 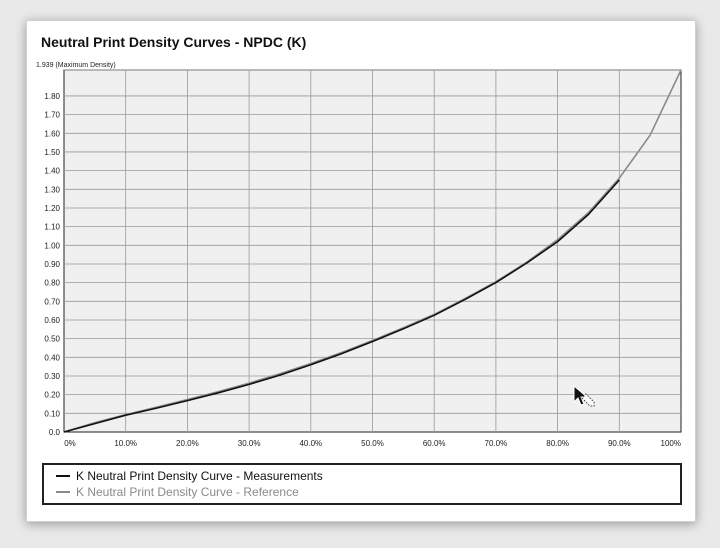 I want to click on y-tick-label: 1.10, so click(x=52, y=227).